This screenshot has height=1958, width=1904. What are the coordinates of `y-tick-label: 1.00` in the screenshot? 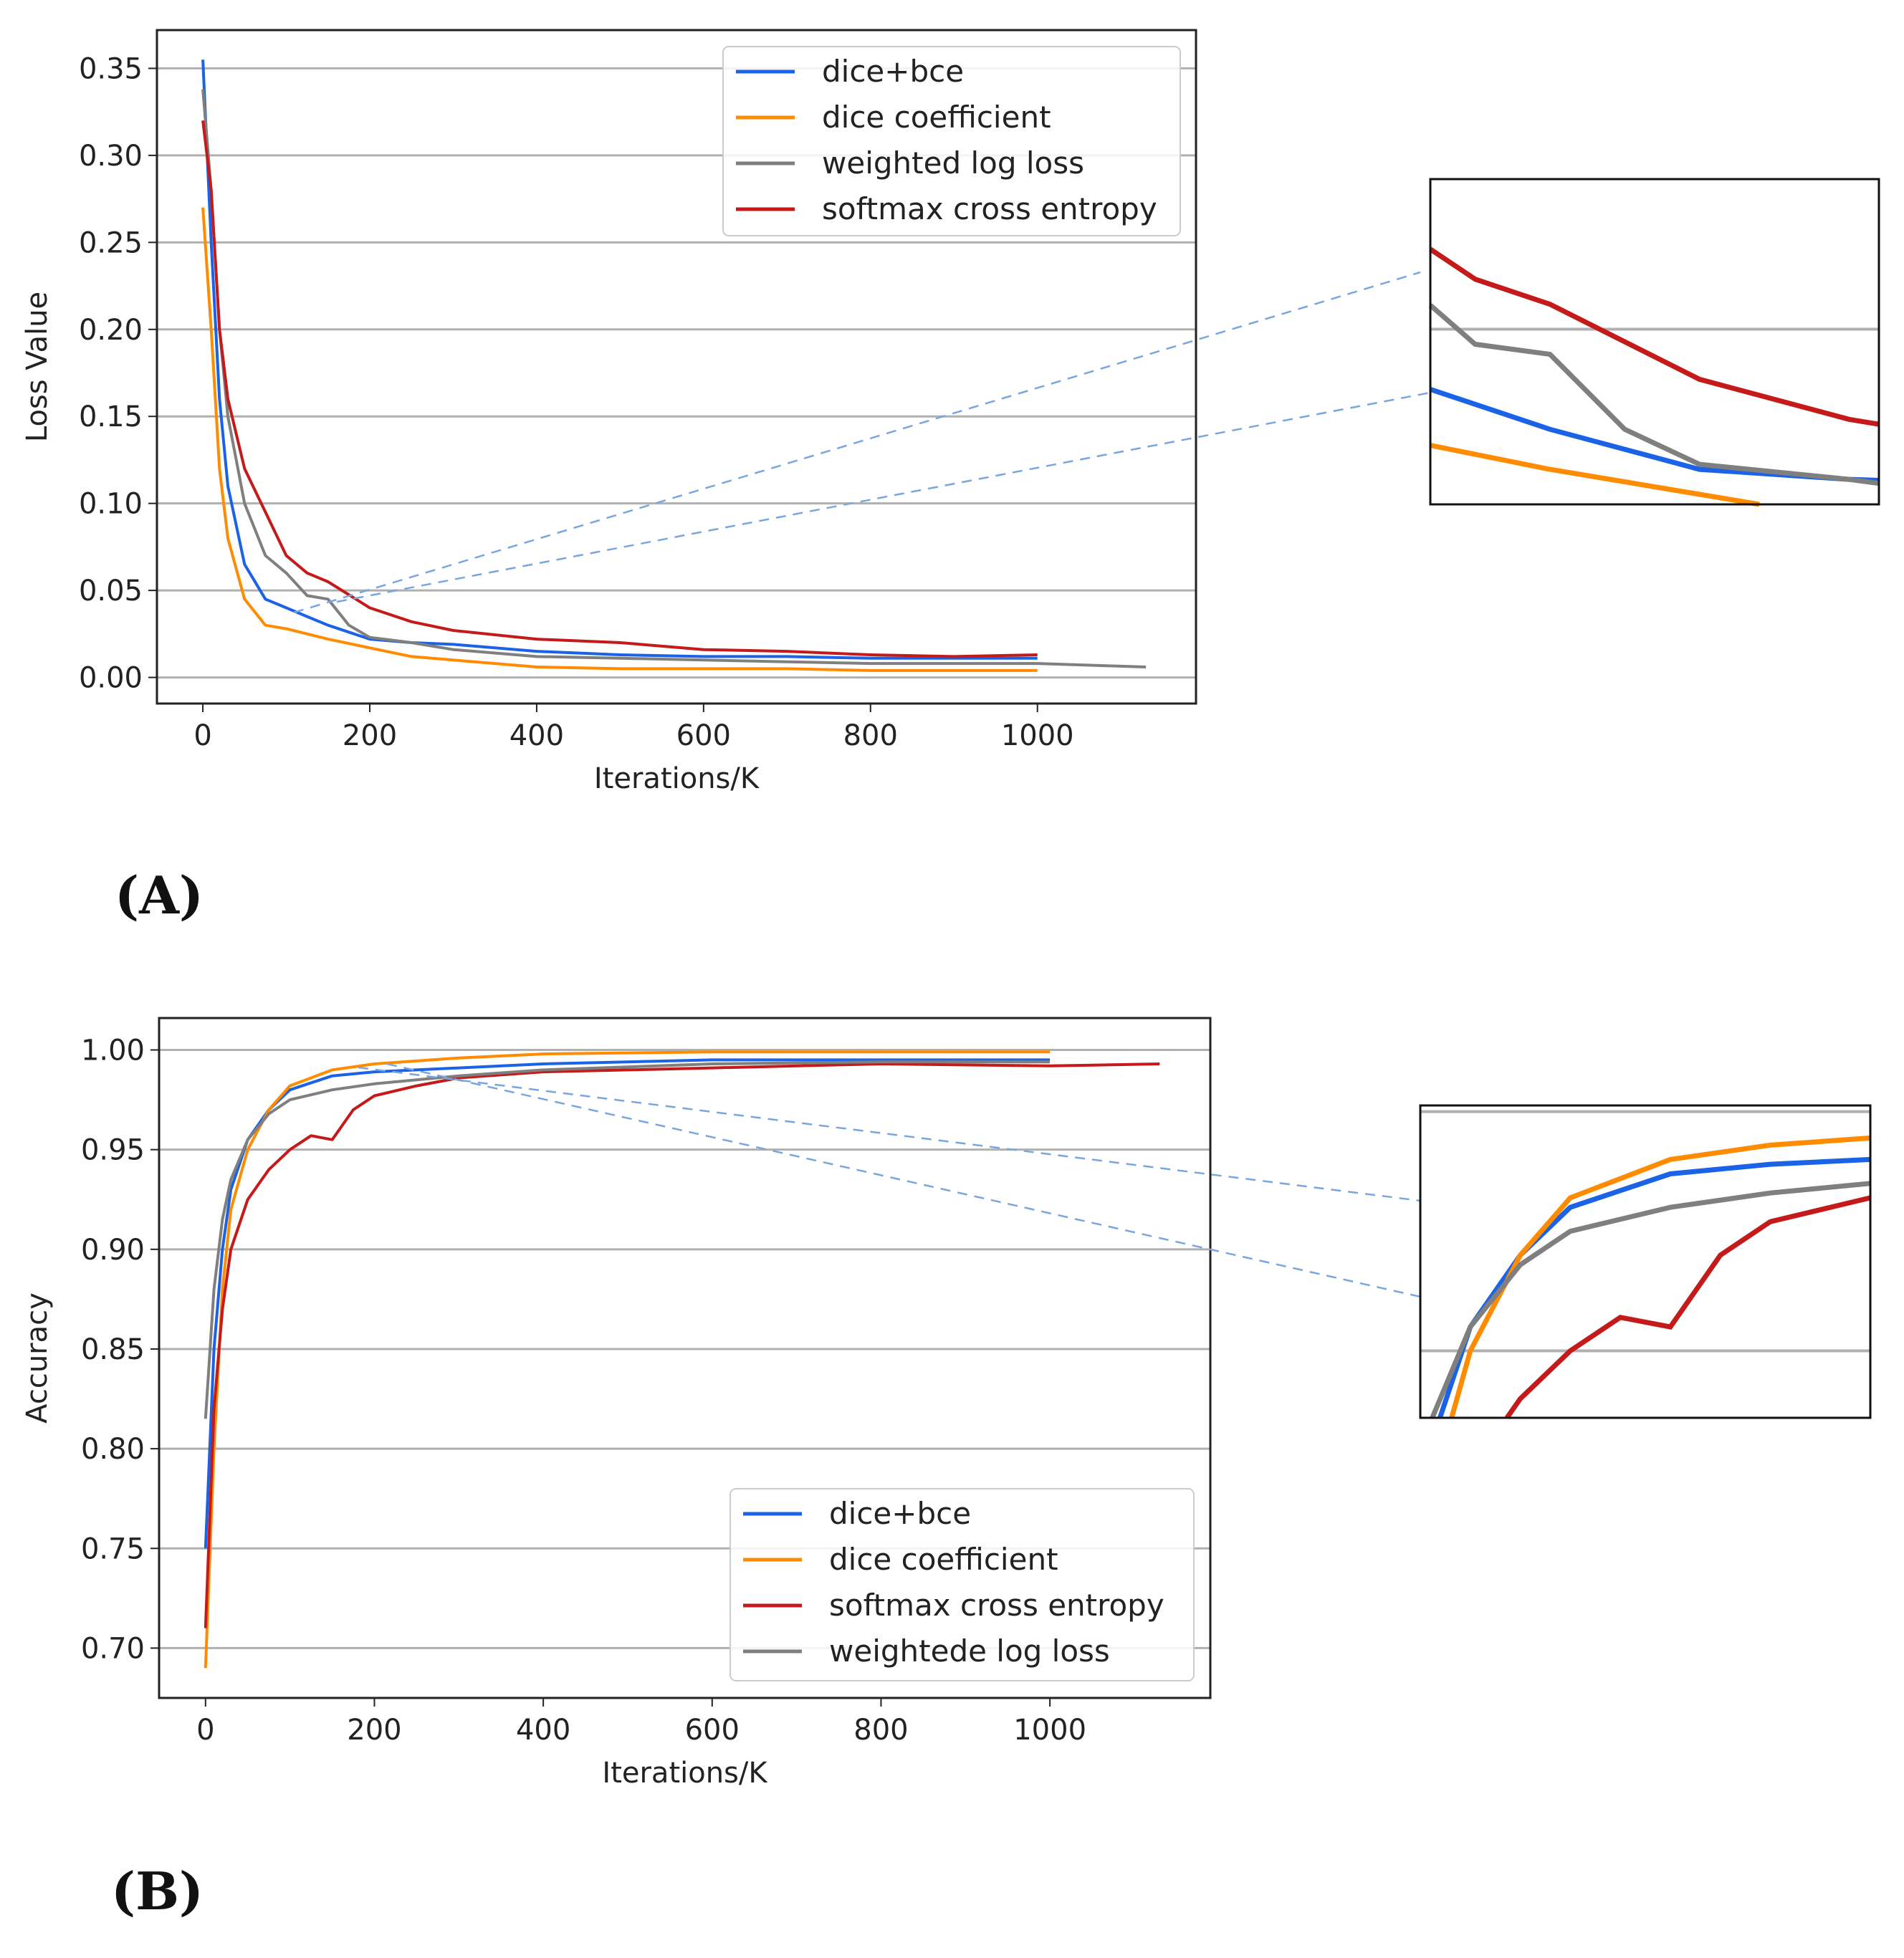 It's located at (113, 1051).